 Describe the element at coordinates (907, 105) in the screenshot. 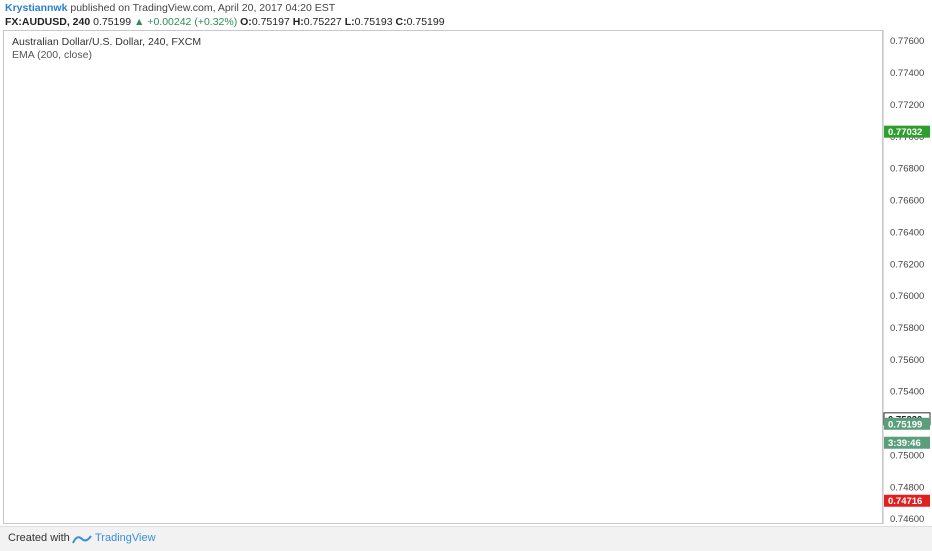

I see `price-tick-label: 0.77200` at that location.